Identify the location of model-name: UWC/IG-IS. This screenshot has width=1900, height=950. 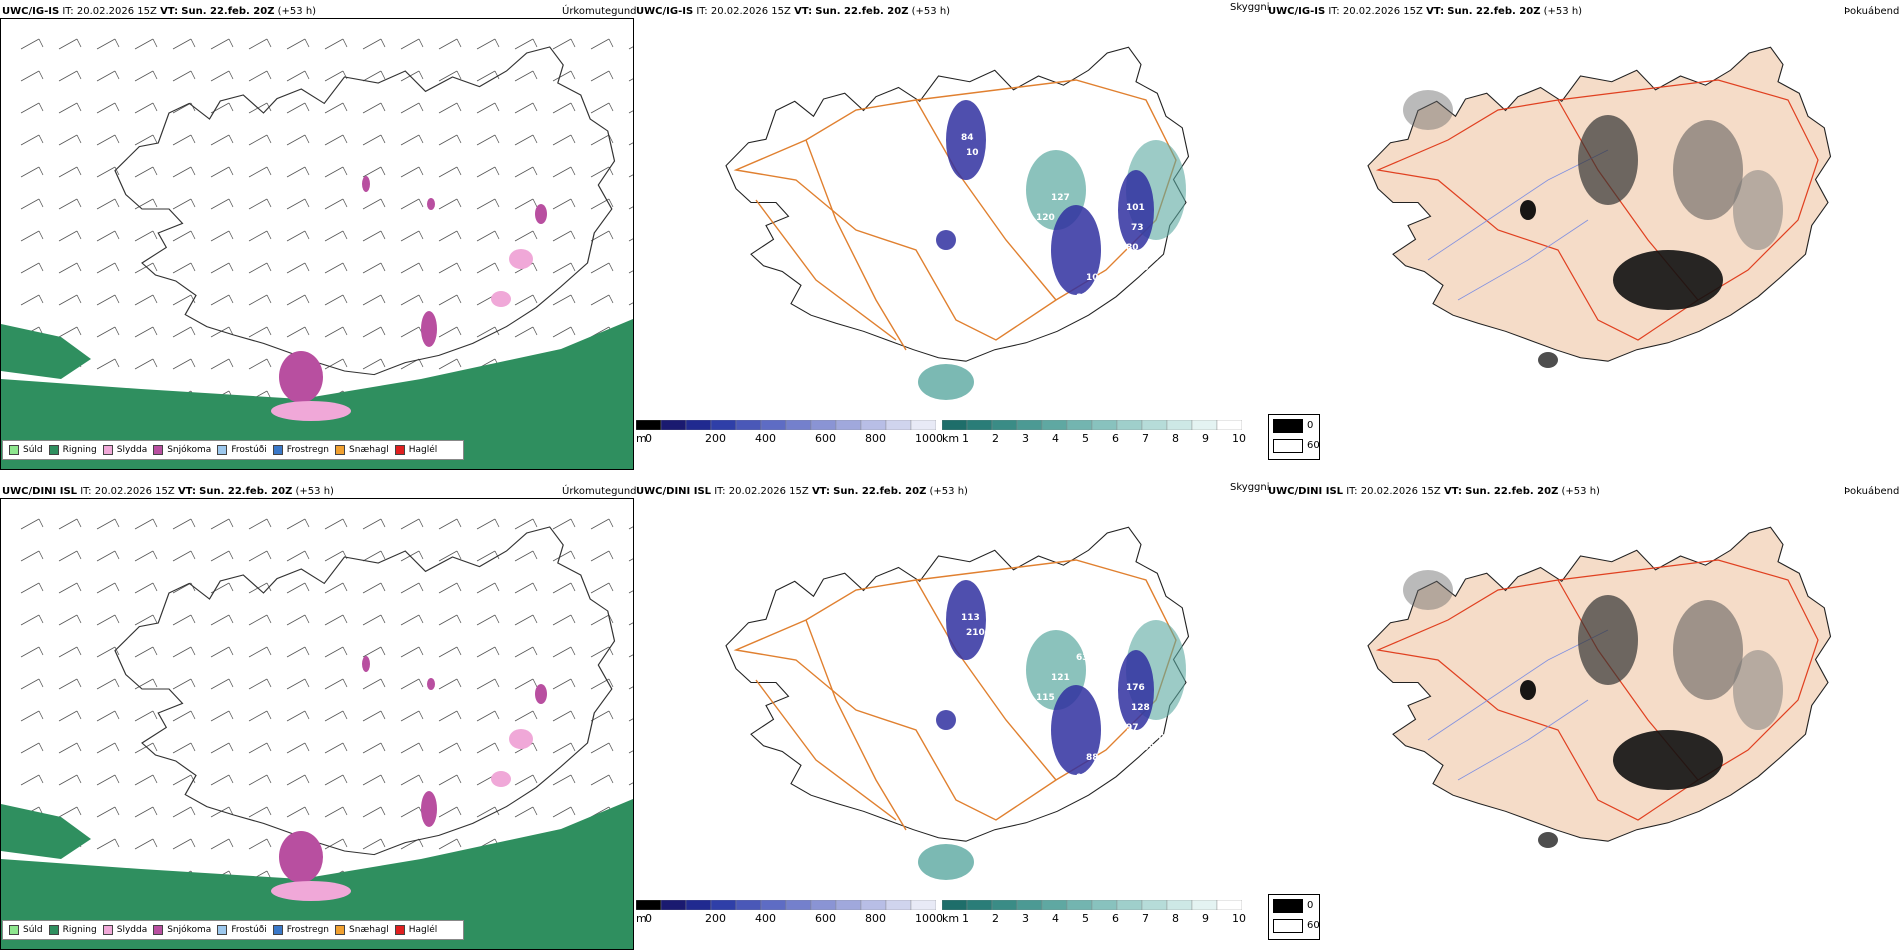
(1297, 11).